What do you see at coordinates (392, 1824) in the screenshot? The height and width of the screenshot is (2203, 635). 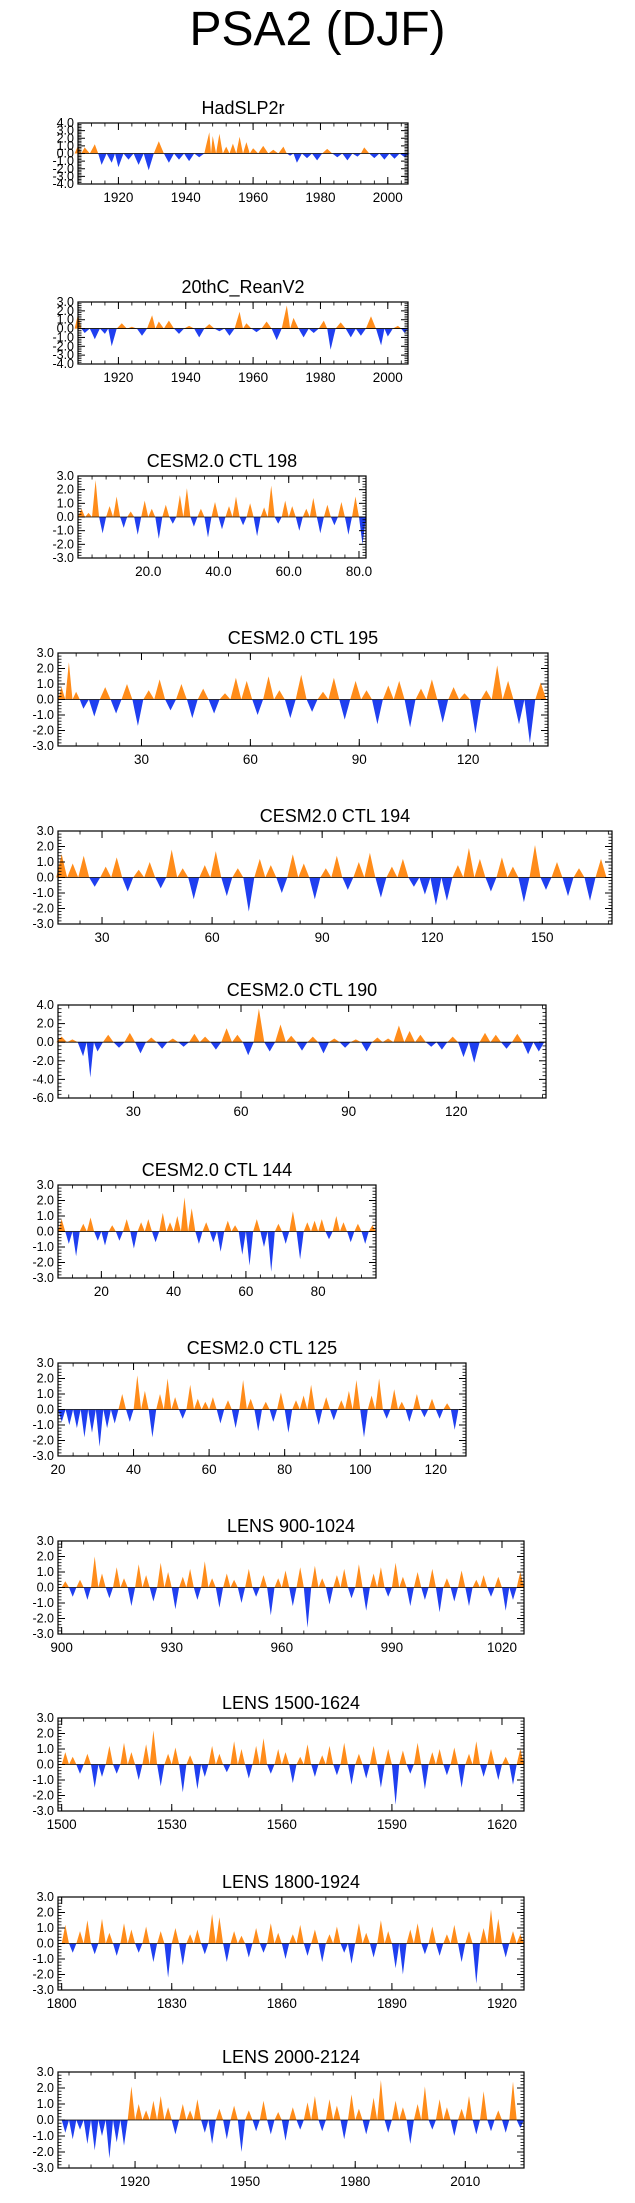 I see `panel-10-xtick-label: 1590` at bounding box center [392, 1824].